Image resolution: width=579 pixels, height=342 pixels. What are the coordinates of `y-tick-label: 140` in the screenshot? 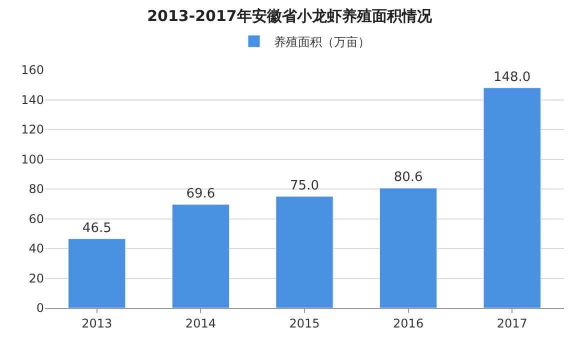 It's located at (32, 99).